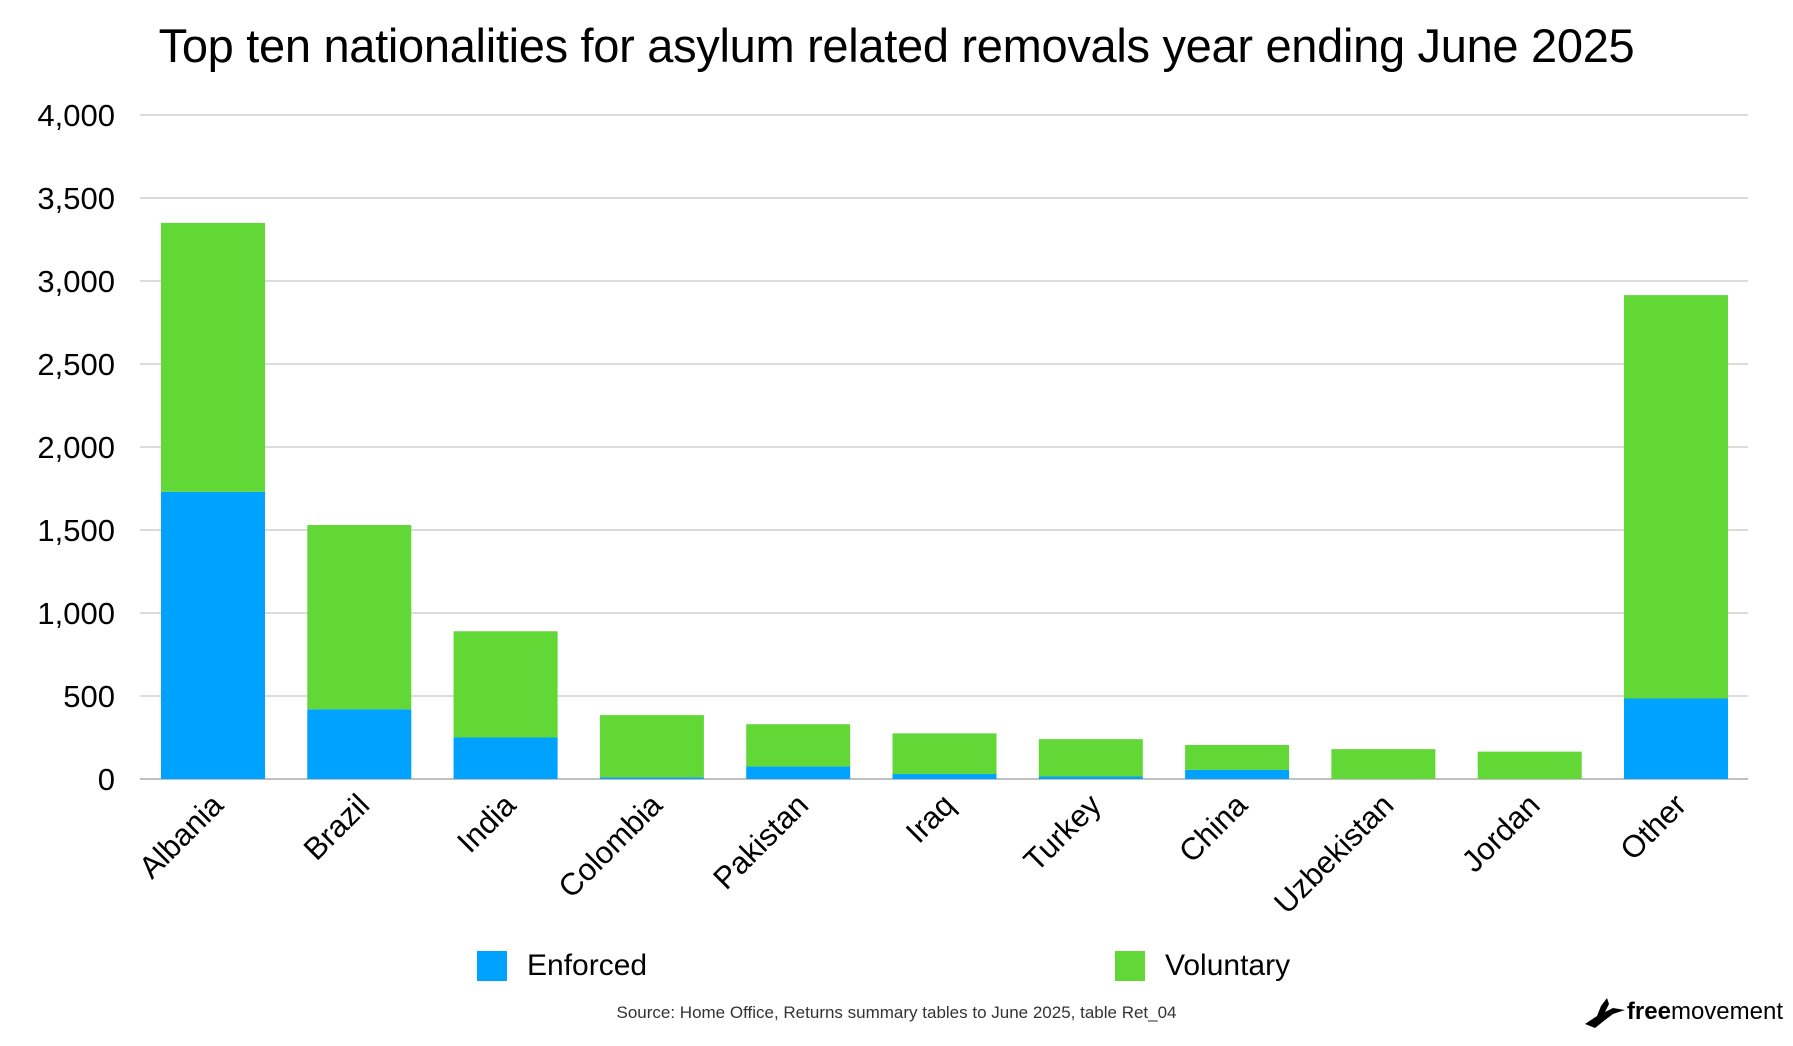  I want to click on legend-swatch-enforced, so click(492, 966).